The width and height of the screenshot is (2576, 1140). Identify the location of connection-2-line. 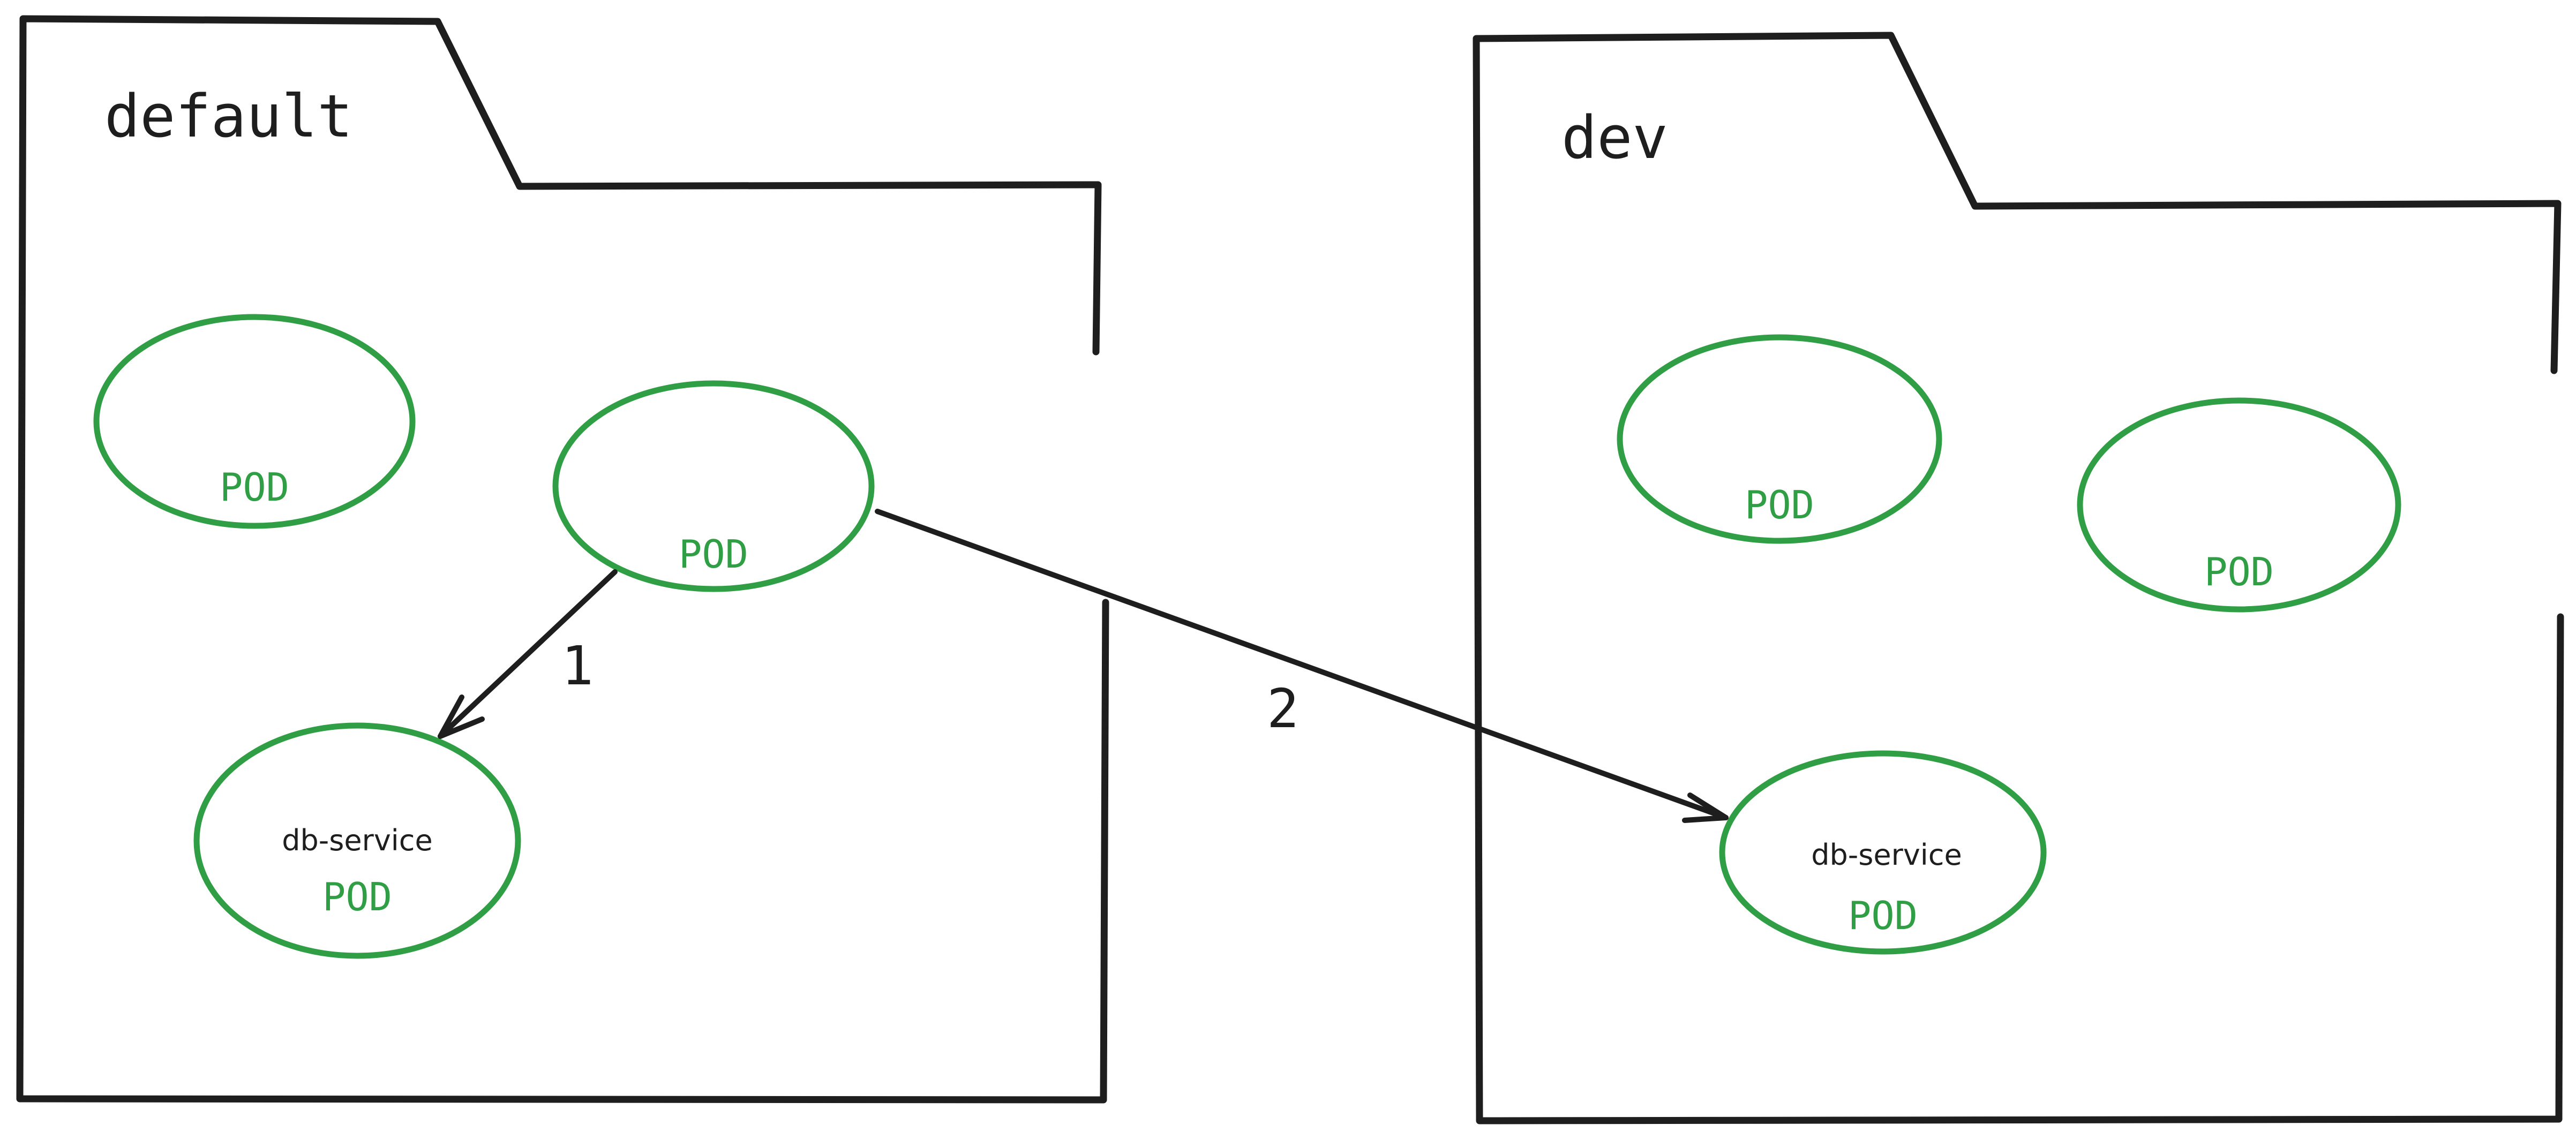
(1302, 664).